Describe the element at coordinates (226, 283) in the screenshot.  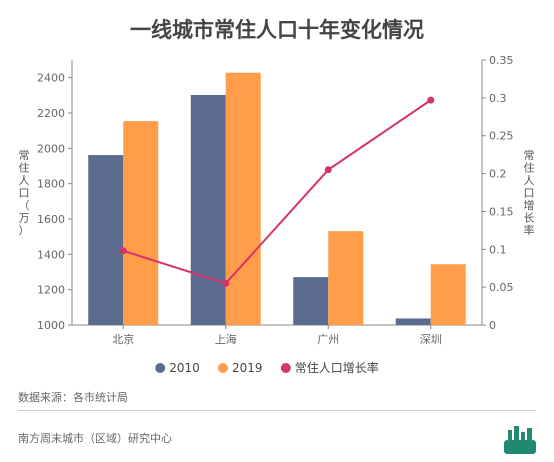
I see `growth-rate-point-上海` at that location.